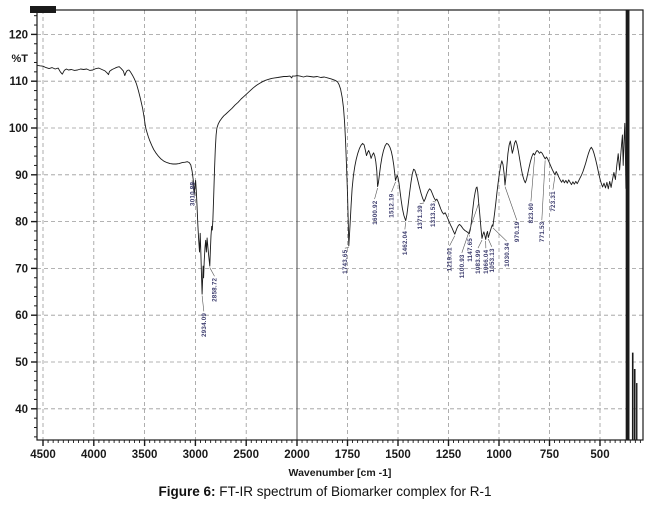 This screenshot has height=514, width=650. What do you see at coordinates (499, 455) in the screenshot?
I see `x-tick-label-1000: 1000` at bounding box center [499, 455].